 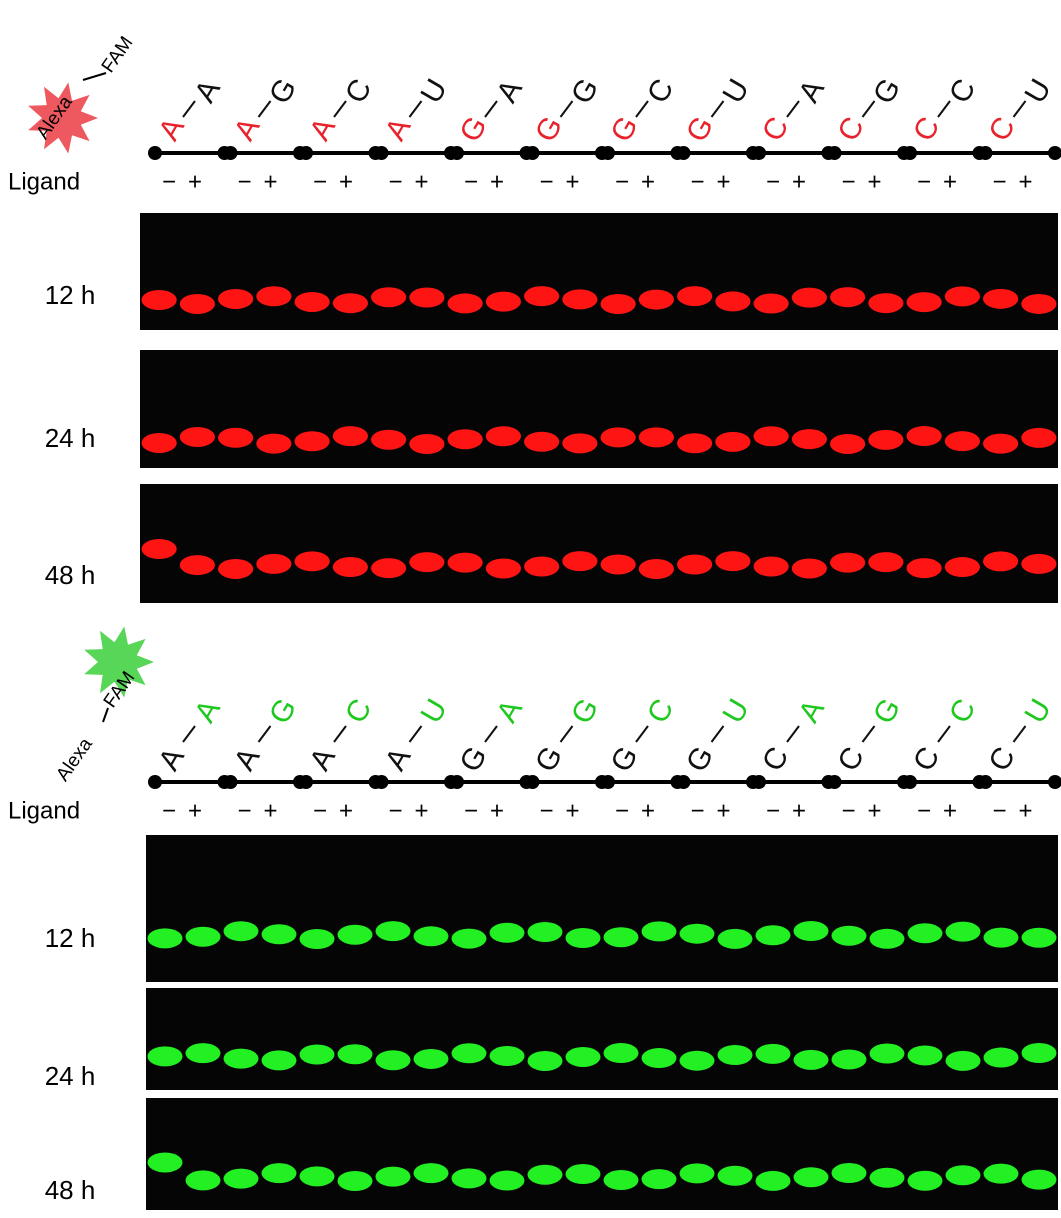 What do you see at coordinates (735, 711) in the screenshot?
I see `nucleotide: U` at bounding box center [735, 711].